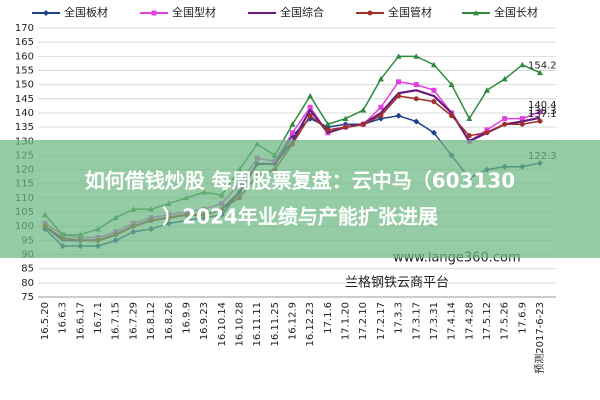 The width and height of the screenshot is (600, 400). I want to click on x-tick-label: 17.1.20, so click(346, 321).